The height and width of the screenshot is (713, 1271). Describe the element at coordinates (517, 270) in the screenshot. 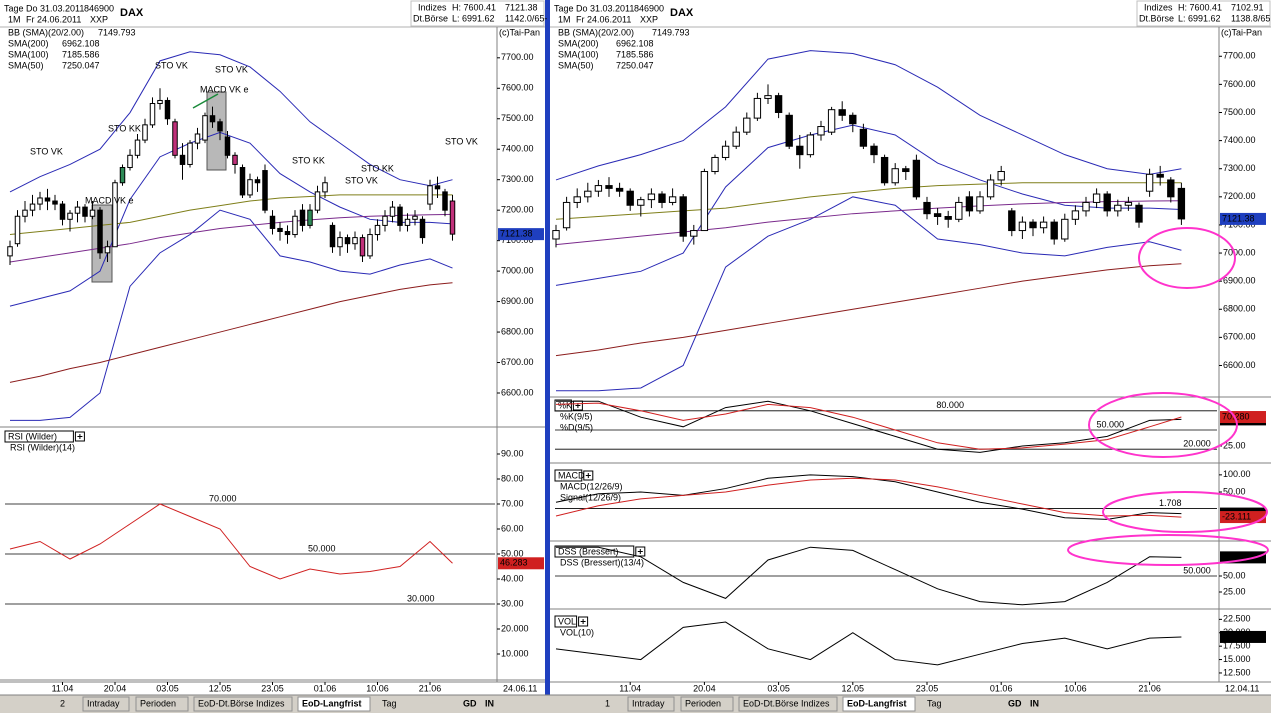

I see `y-tick-label: 7000.00` at that location.